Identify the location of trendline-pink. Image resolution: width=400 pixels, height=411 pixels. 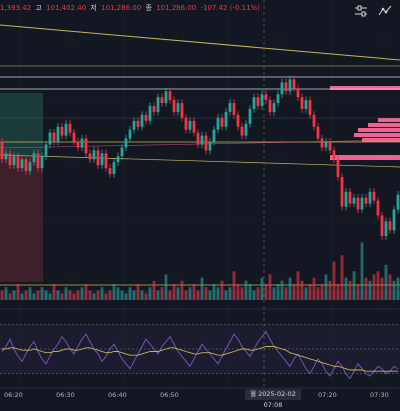
(200, 144).